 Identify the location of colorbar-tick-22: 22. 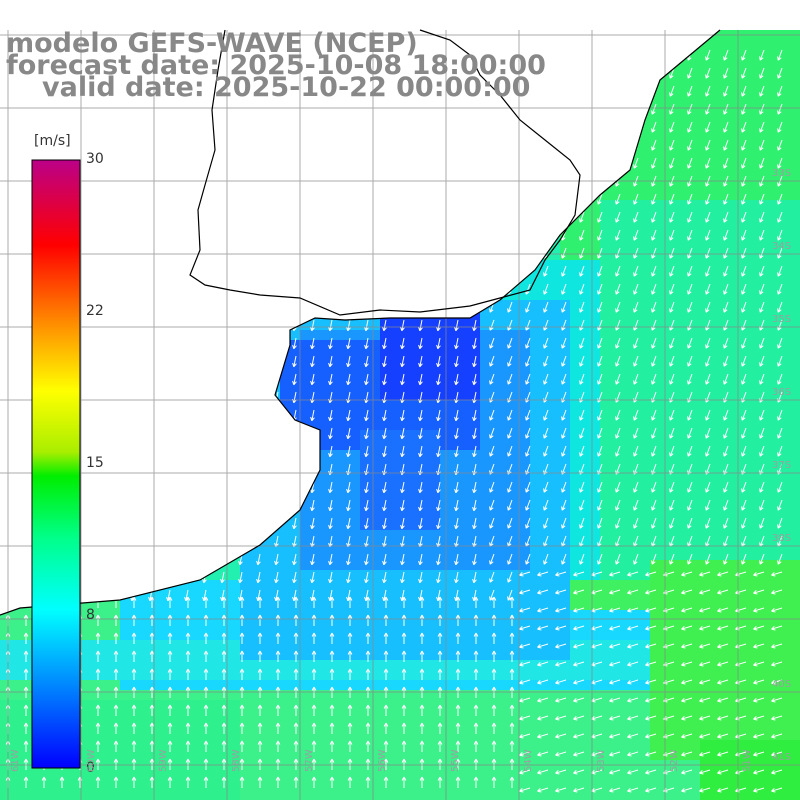
(95, 311).